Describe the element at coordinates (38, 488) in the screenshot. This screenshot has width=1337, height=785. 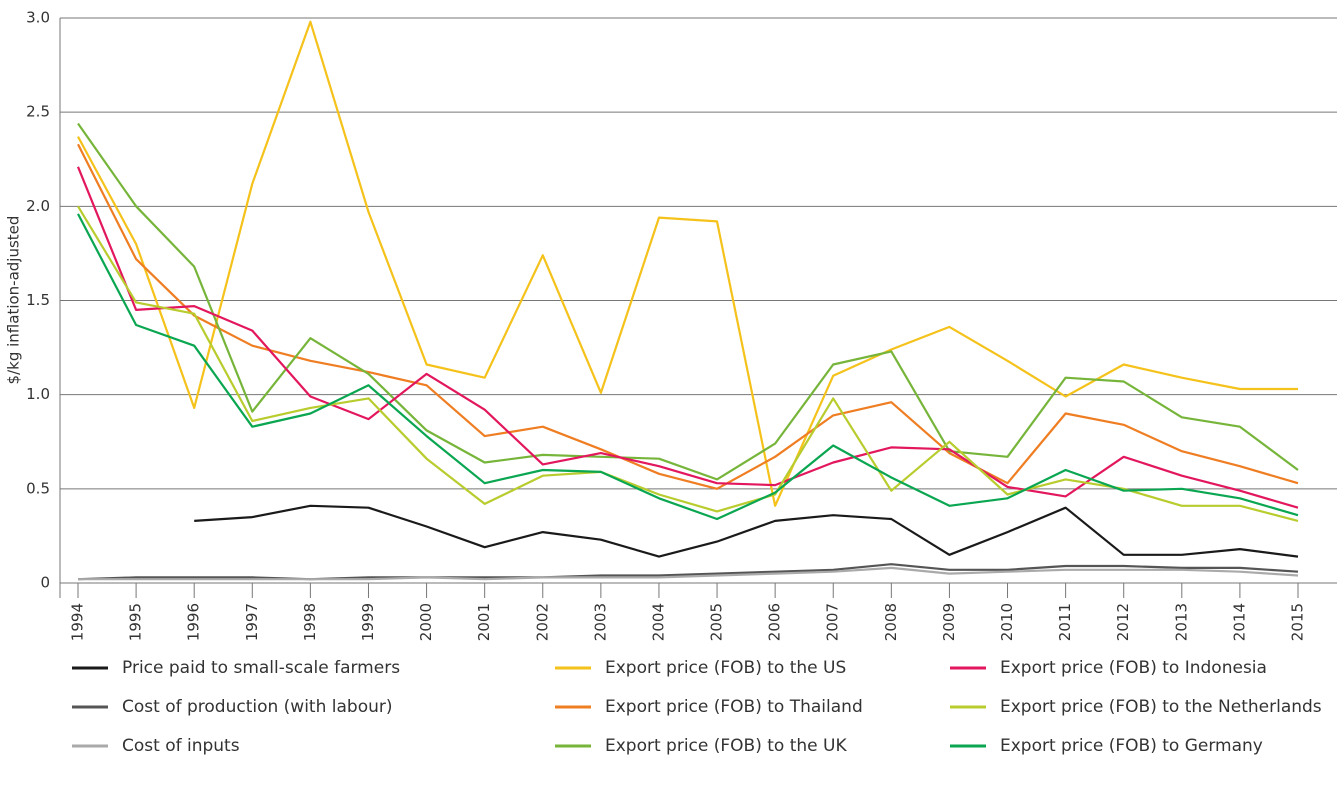
I see `y-tick-label: 0.5` at that location.